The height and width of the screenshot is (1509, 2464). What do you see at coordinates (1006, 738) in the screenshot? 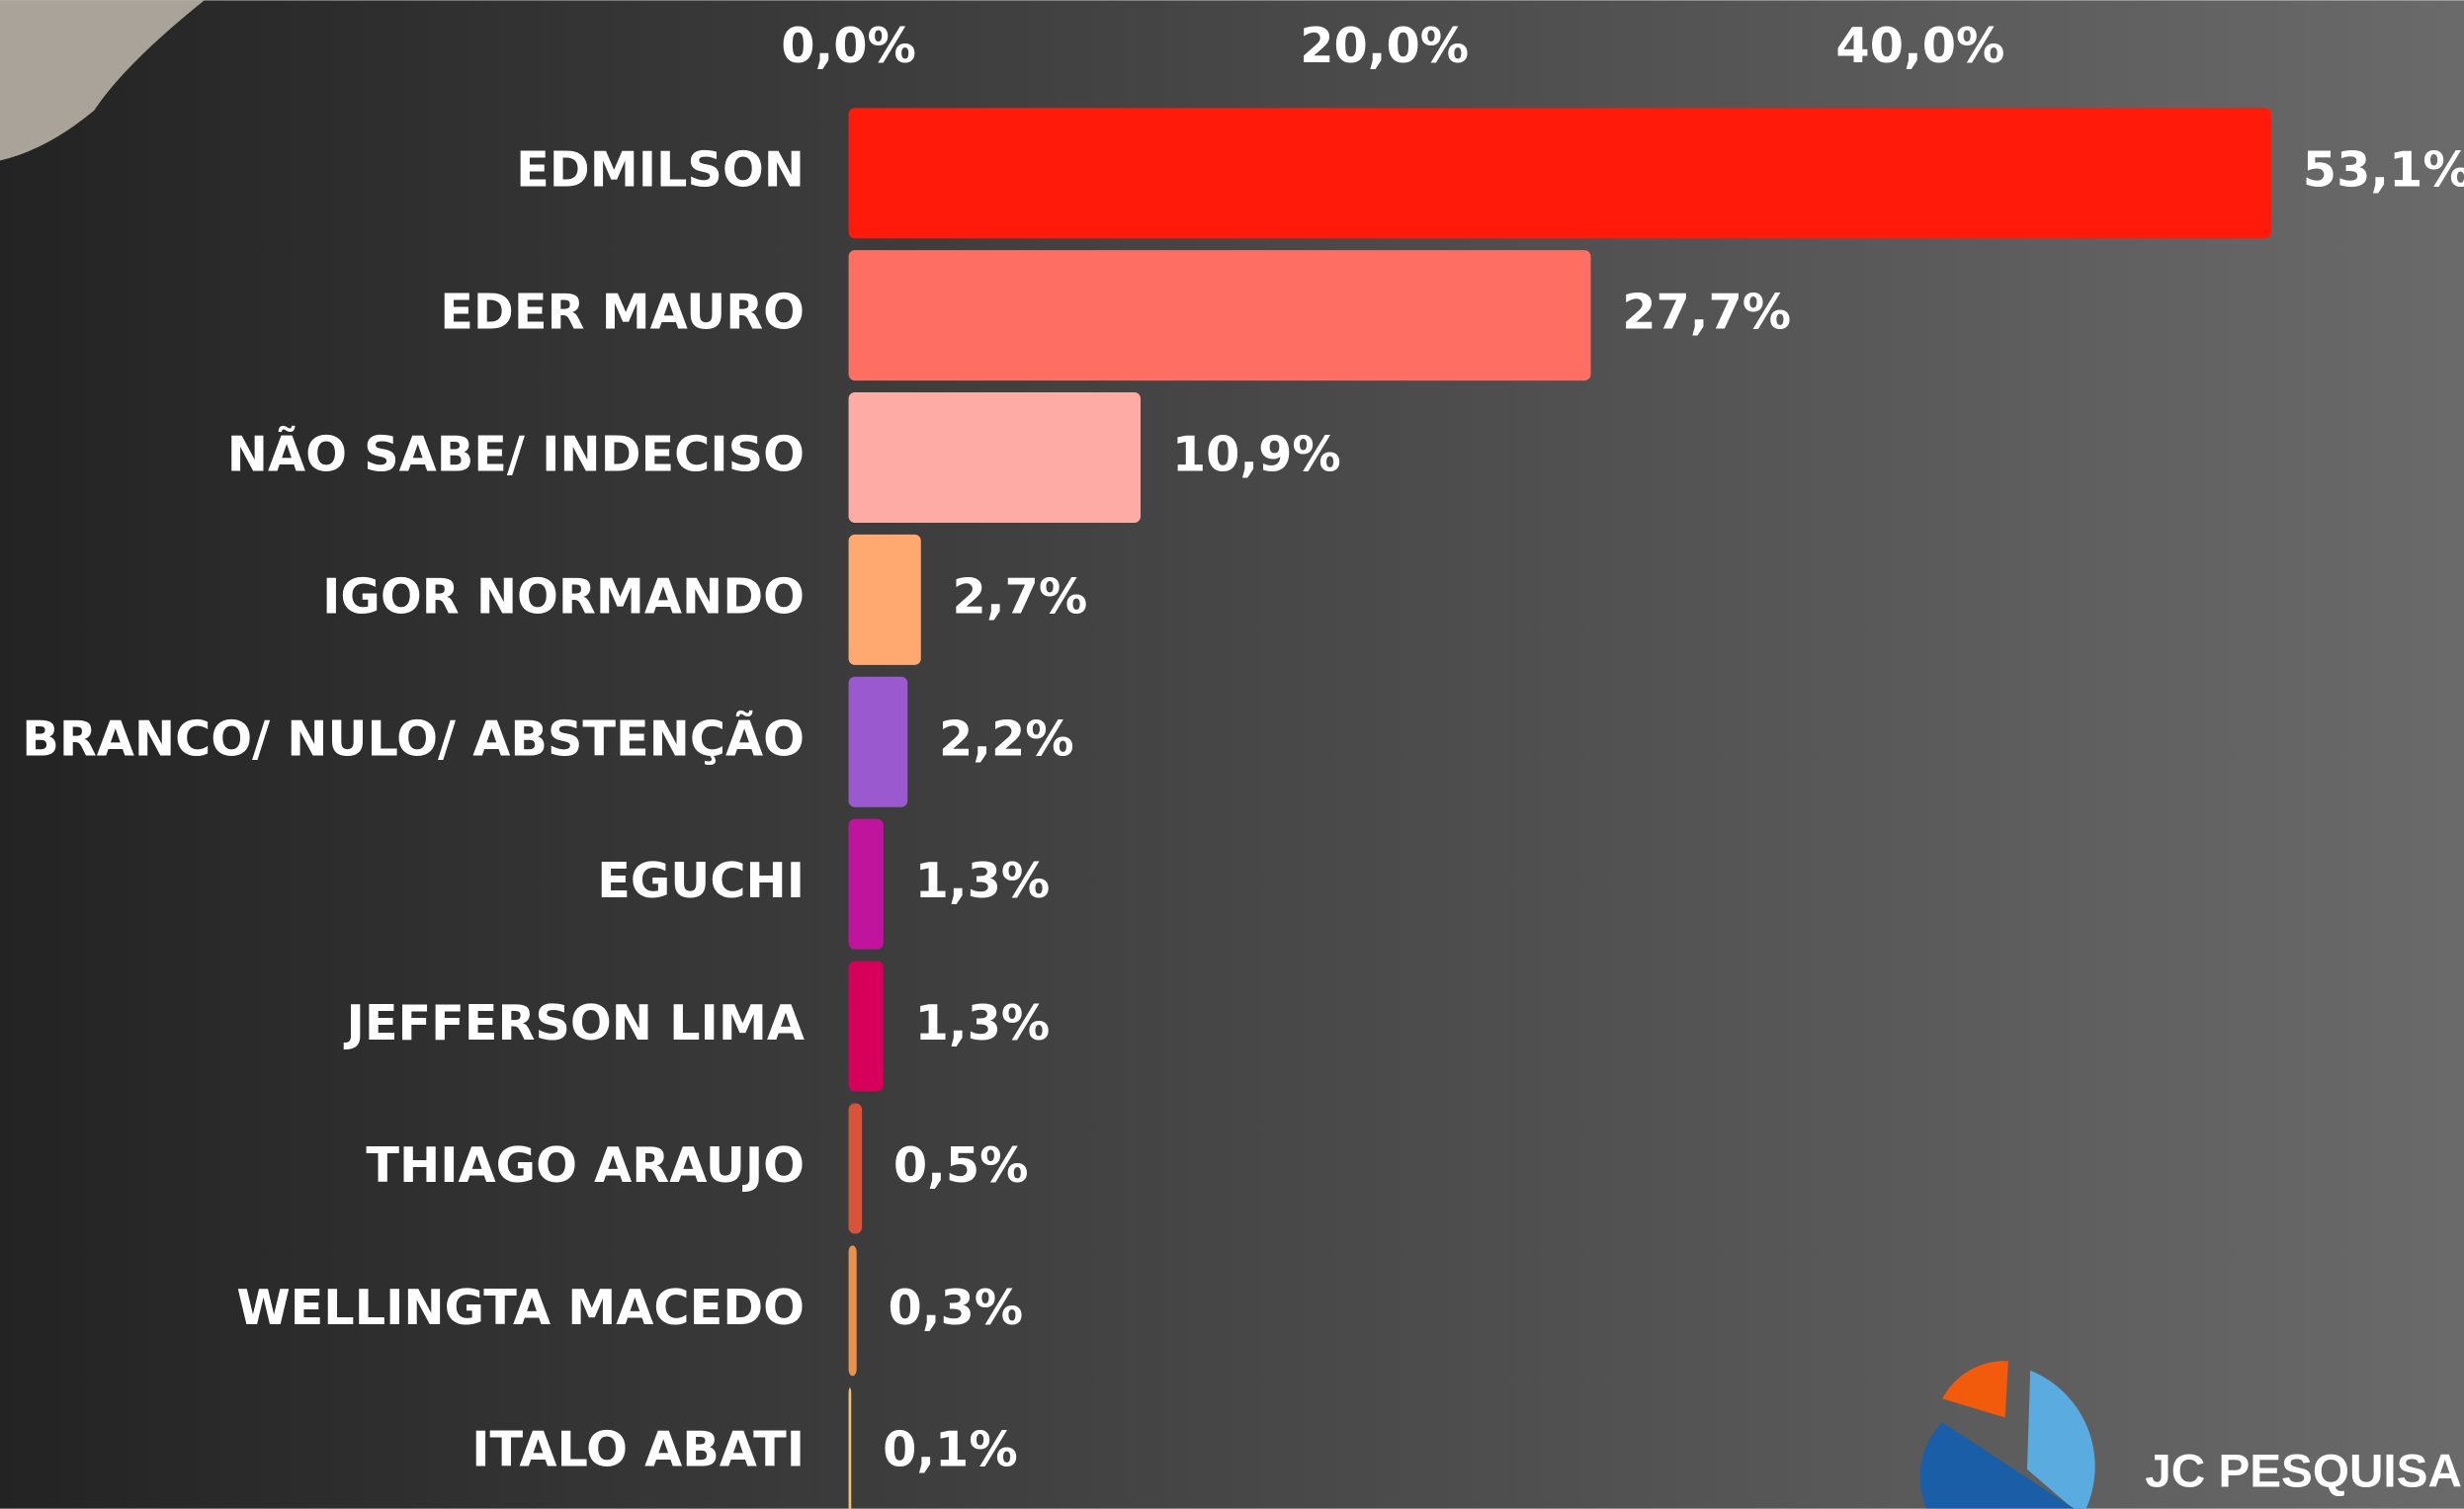
I see `value-label: 2,2%` at bounding box center [1006, 738].